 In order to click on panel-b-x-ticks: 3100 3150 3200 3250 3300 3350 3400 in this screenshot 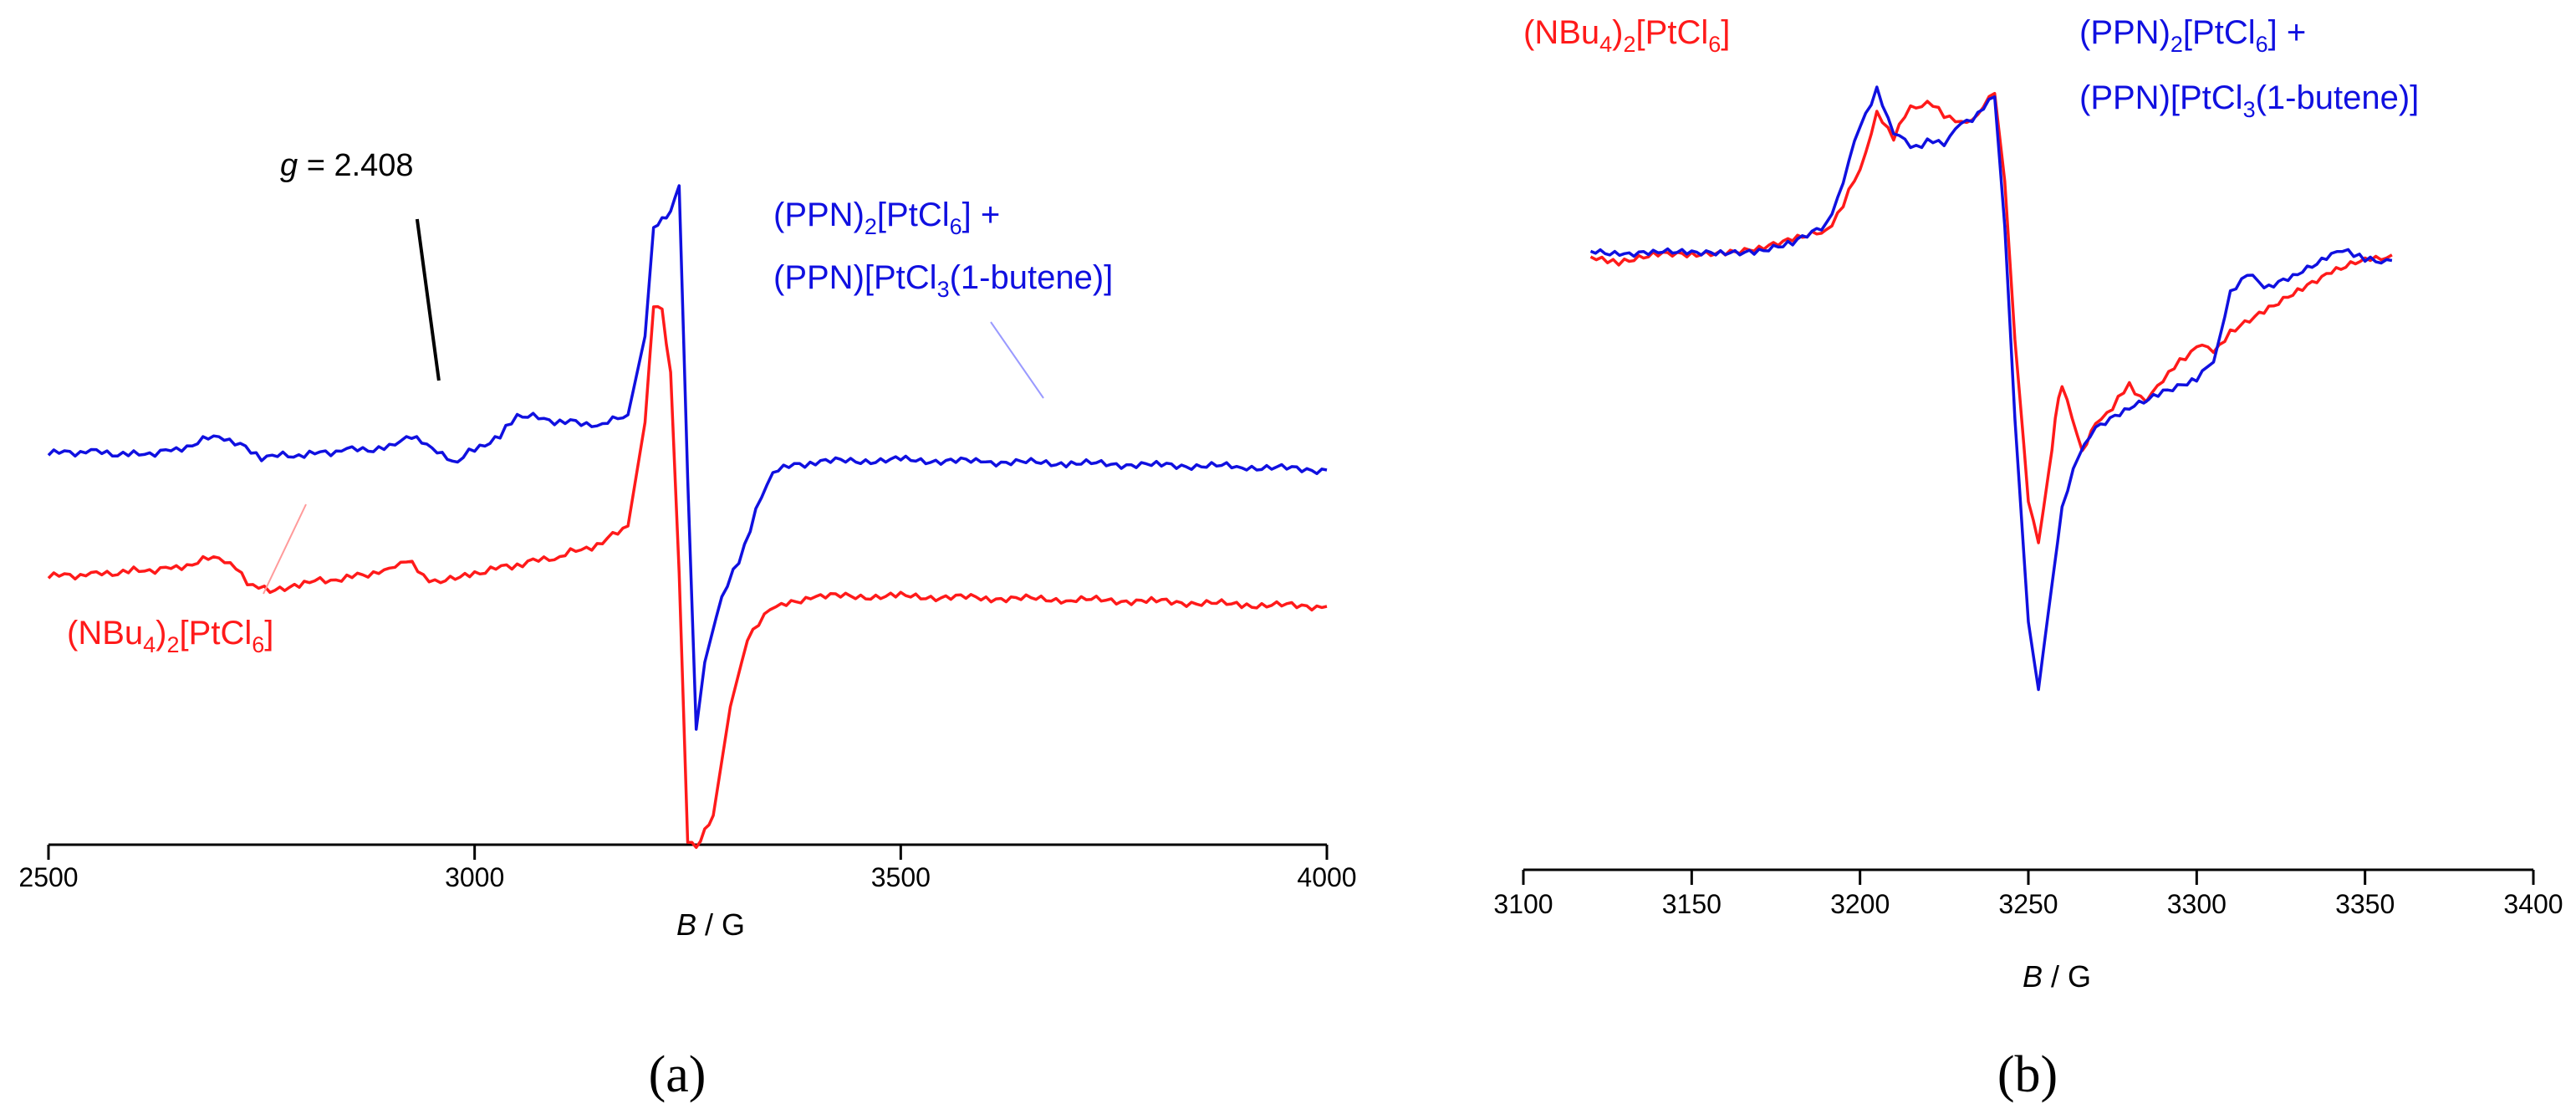, I will do `click(2028, 894)`.